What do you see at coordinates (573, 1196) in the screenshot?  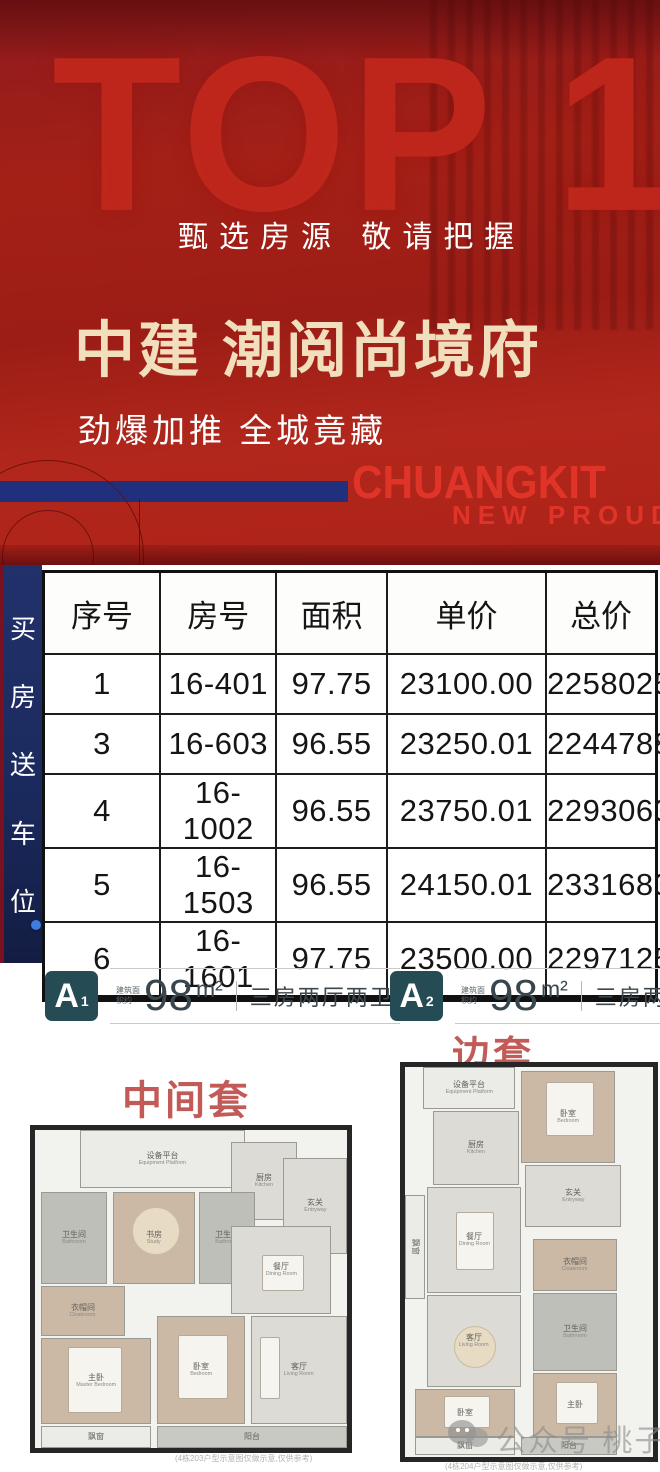 I see `room-entryway: 玄关 Entryway` at bounding box center [573, 1196].